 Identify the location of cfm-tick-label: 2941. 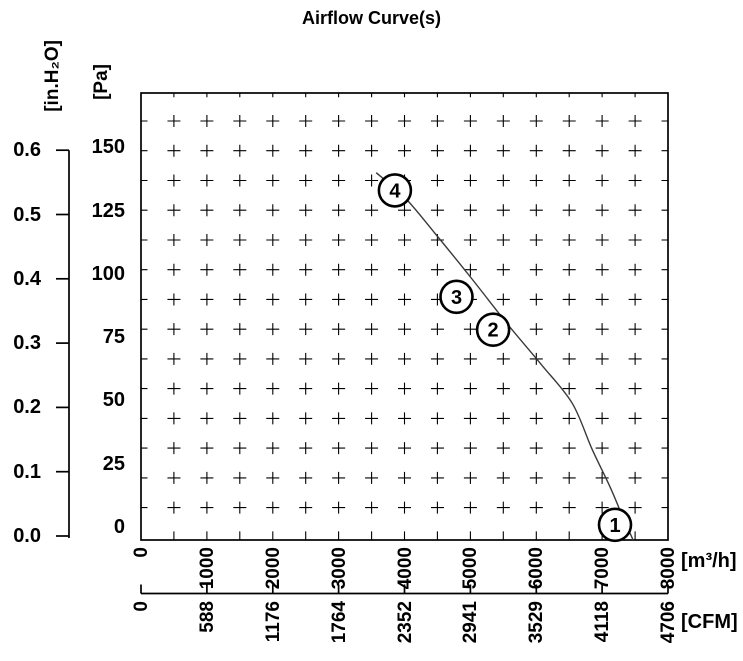
(471, 622).